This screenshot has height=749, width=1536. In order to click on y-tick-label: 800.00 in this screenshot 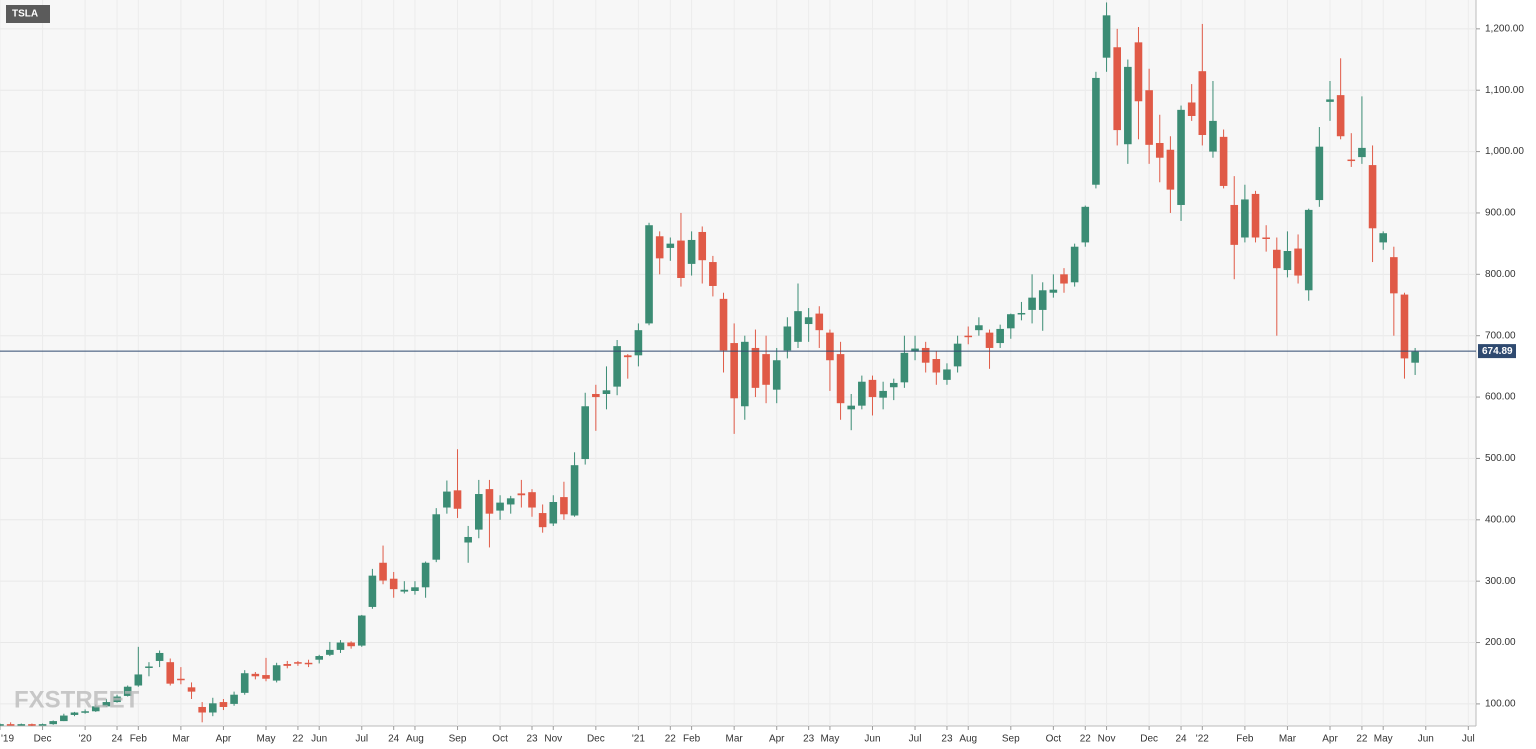, I will do `click(1500, 274)`.